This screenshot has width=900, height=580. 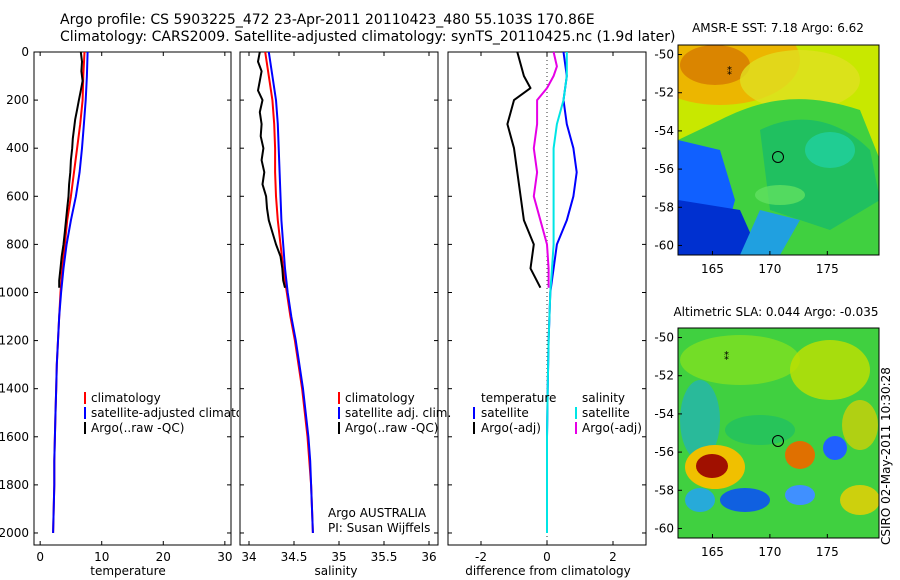 I want to click on series-line-satellite-adj-clim-, so click(x=290, y=292).